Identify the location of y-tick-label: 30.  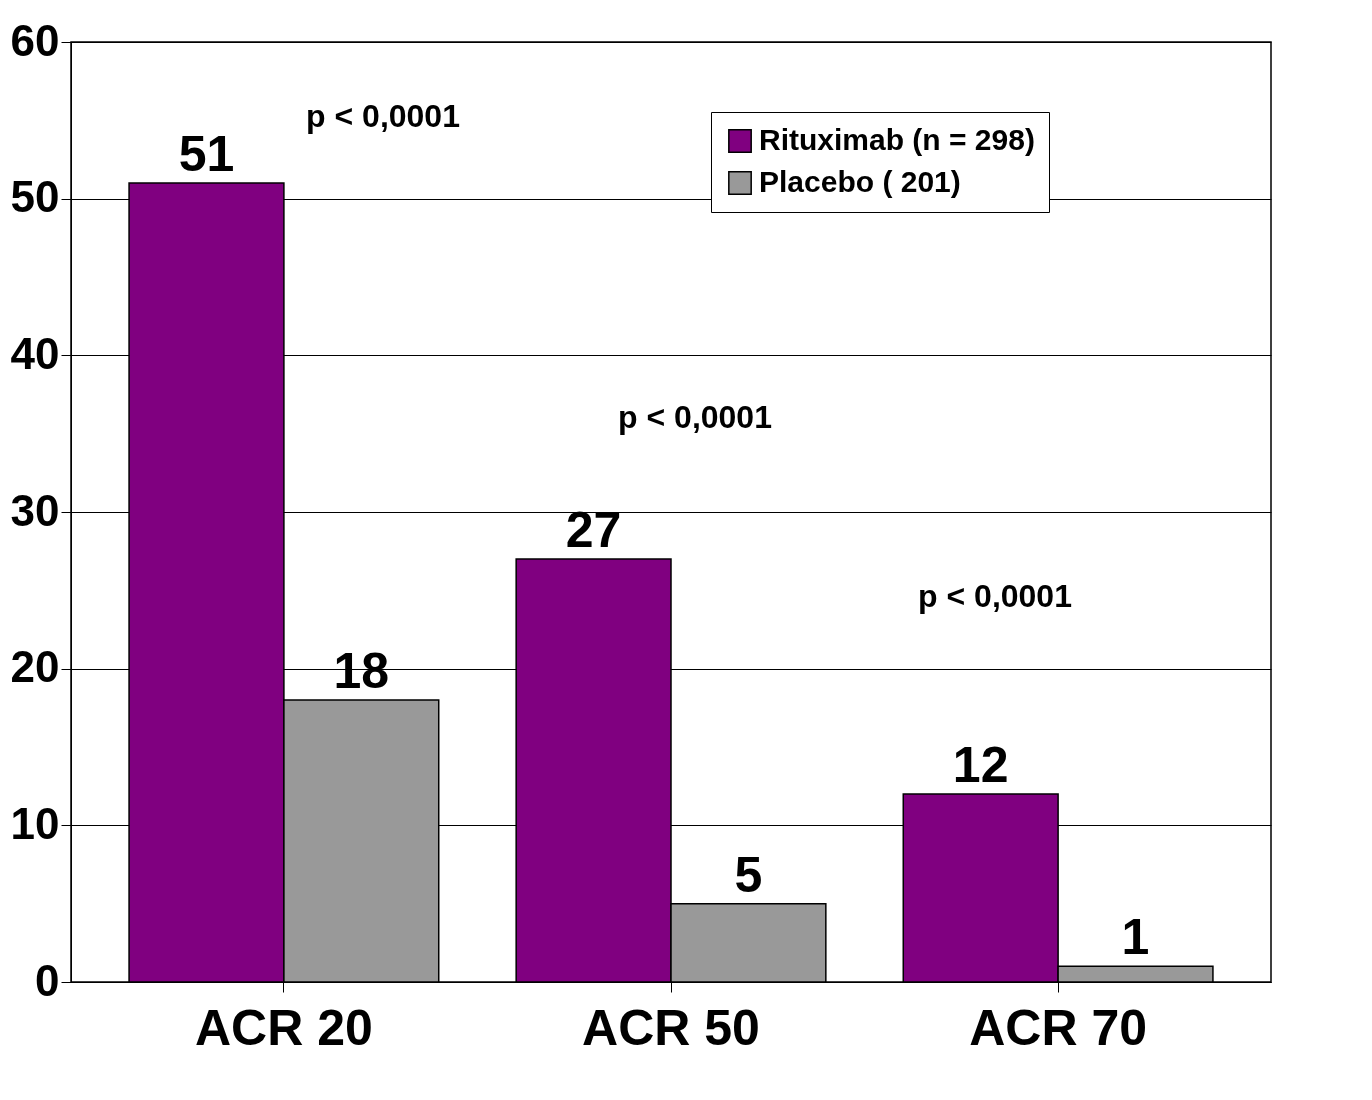
(35, 510).